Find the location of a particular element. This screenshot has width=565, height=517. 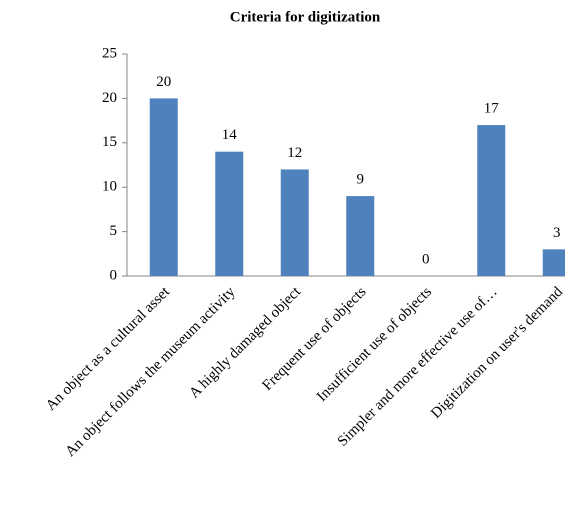

y-tick-label: 5 is located at coordinates (114, 231).